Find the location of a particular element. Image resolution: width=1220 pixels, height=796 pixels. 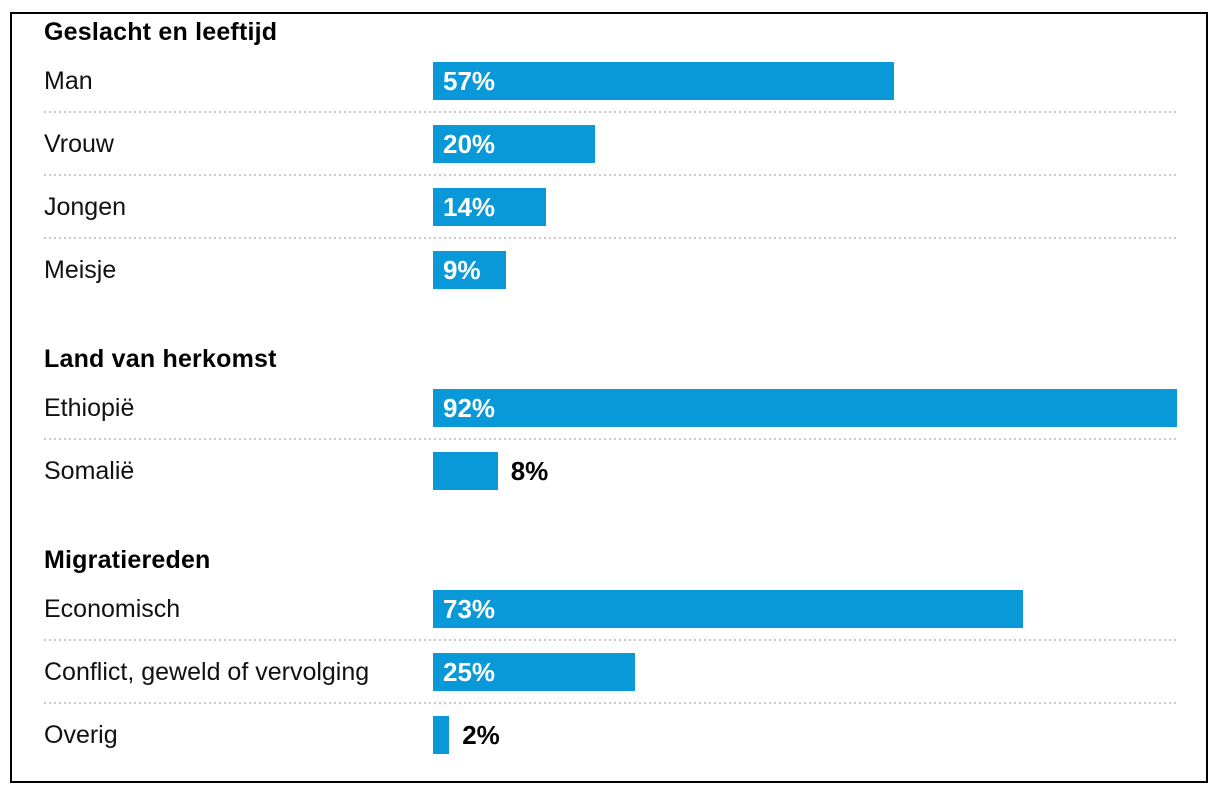

bar-track: 8% is located at coordinates (805, 471).